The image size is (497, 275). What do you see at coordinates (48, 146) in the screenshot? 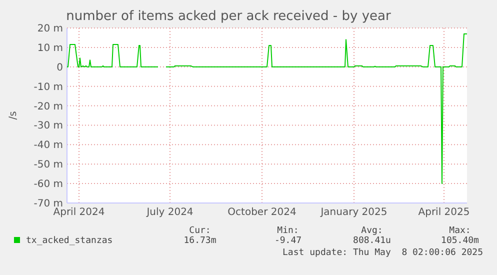
I see `y-tick-label: -40 m` at bounding box center [48, 146].